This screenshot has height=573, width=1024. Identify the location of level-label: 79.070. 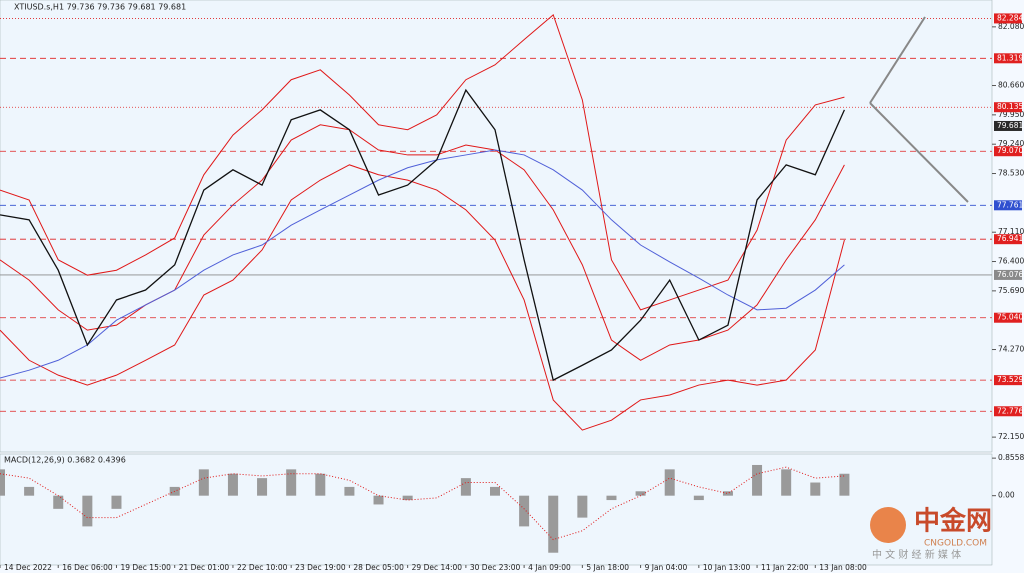
(1010, 150).